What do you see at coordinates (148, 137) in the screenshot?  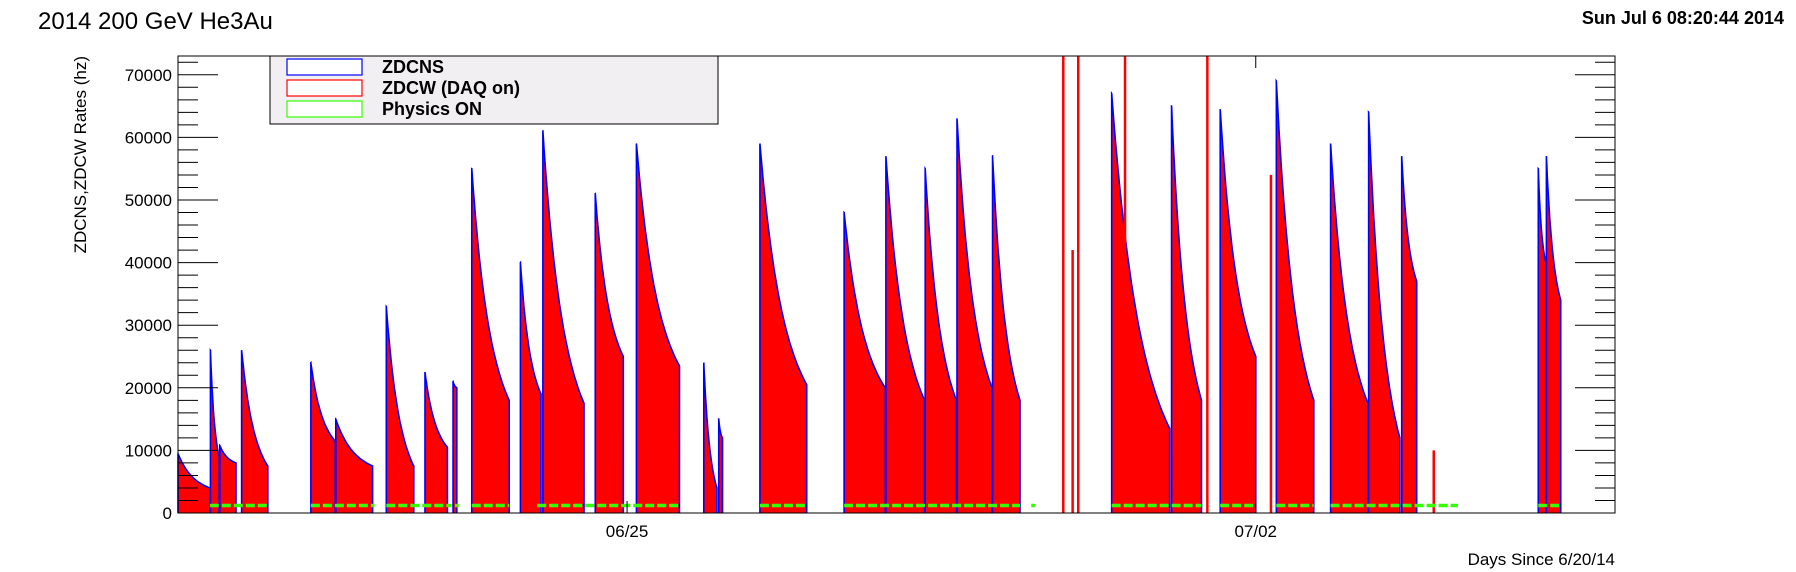 I see `y-tick-label-6: 60000` at bounding box center [148, 137].